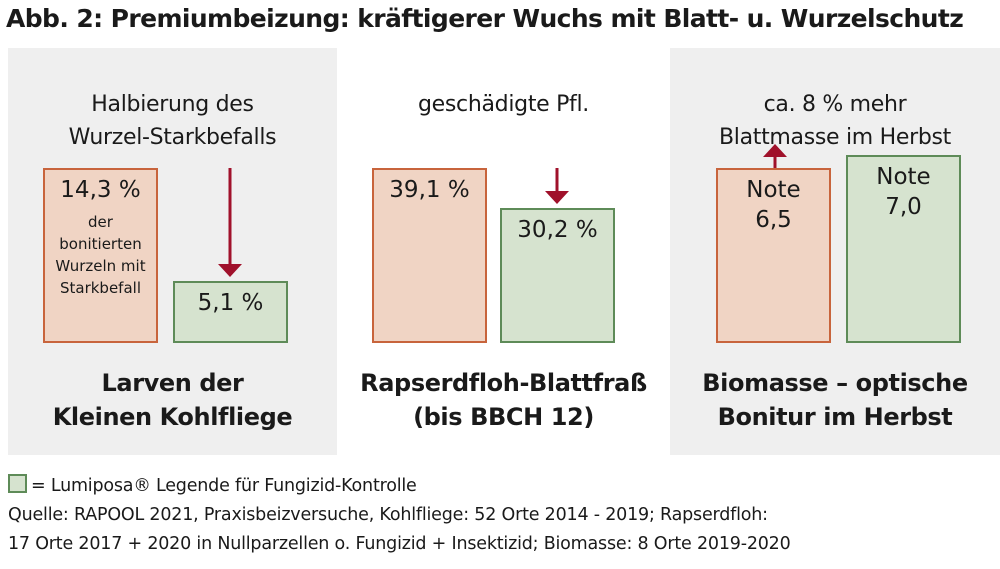 The image size is (1000, 569). I want to click on bar-value-label: Note 7,0, so click(903, 192).